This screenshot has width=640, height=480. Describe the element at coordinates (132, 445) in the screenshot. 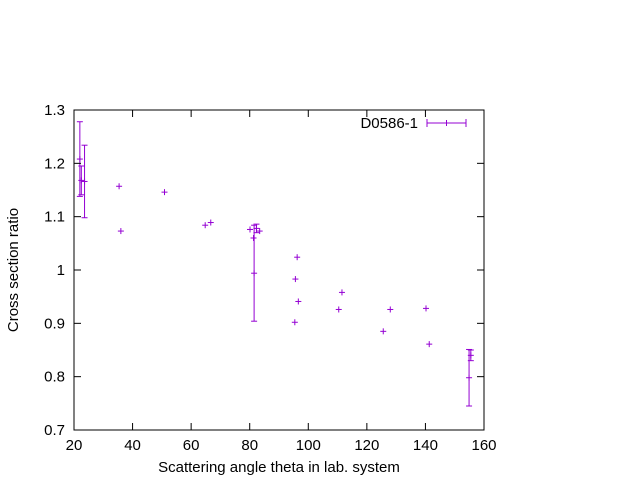

I see `x-tick-label: 40` at that location.